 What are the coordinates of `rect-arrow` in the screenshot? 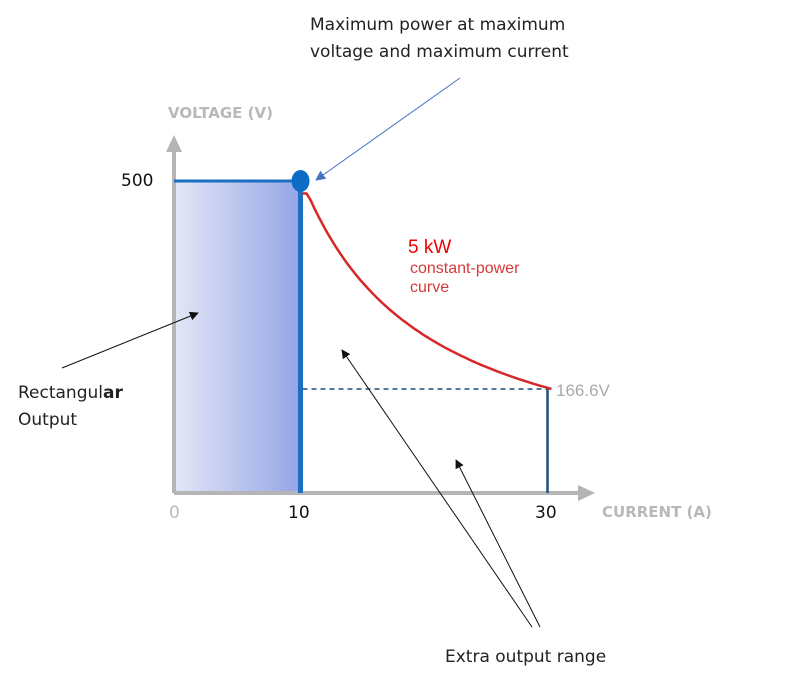 It's located at (130, 340).